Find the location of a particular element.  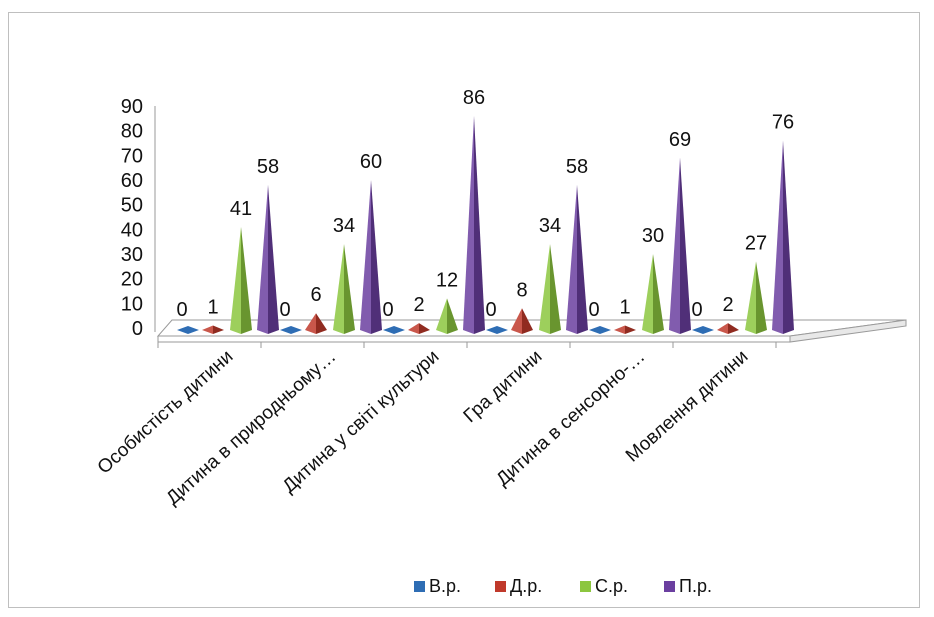

data-label: 8 is located at coordinates (521, 290).